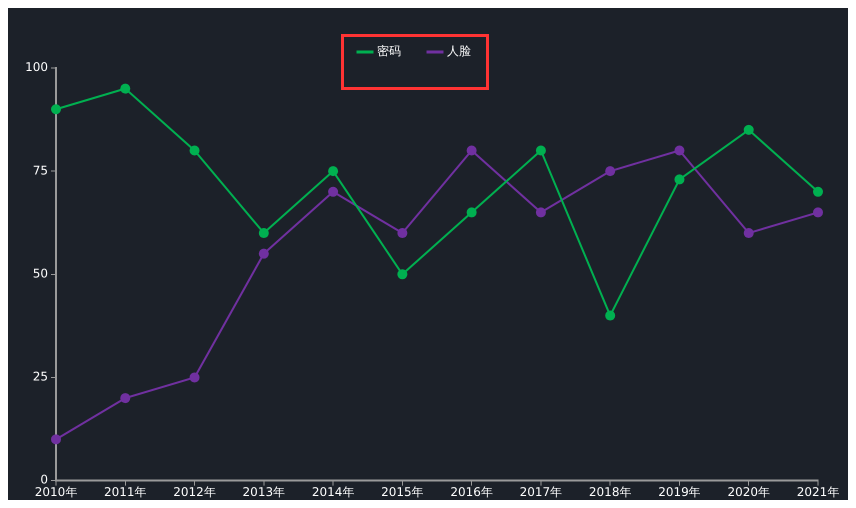 This screenshot has width=856, height=508. What do you see at coordinates (333, 491) in the screenshot?
I see `x-tick-label: 2014年` at bounding box center [333, 491].